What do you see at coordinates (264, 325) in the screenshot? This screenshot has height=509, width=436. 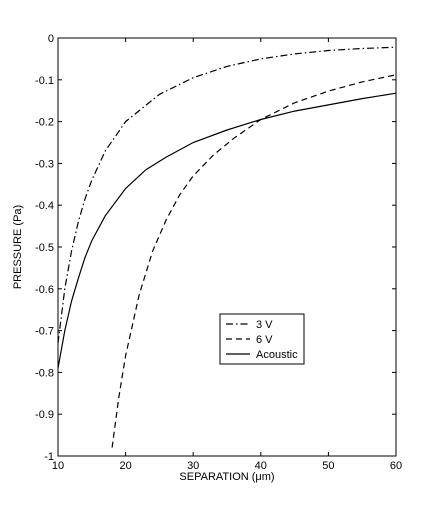 I see `legend-entry-label: 3 V` at bounding box center [264, 325].